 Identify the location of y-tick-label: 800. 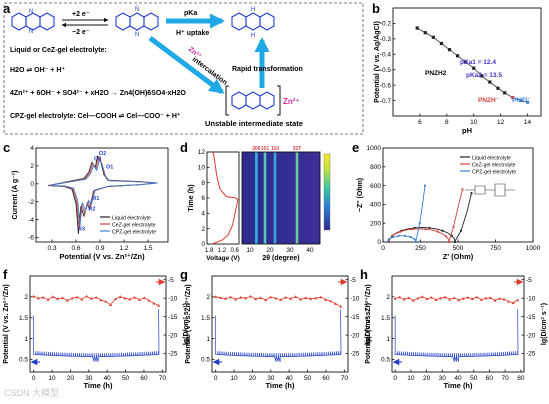
(375, 167).